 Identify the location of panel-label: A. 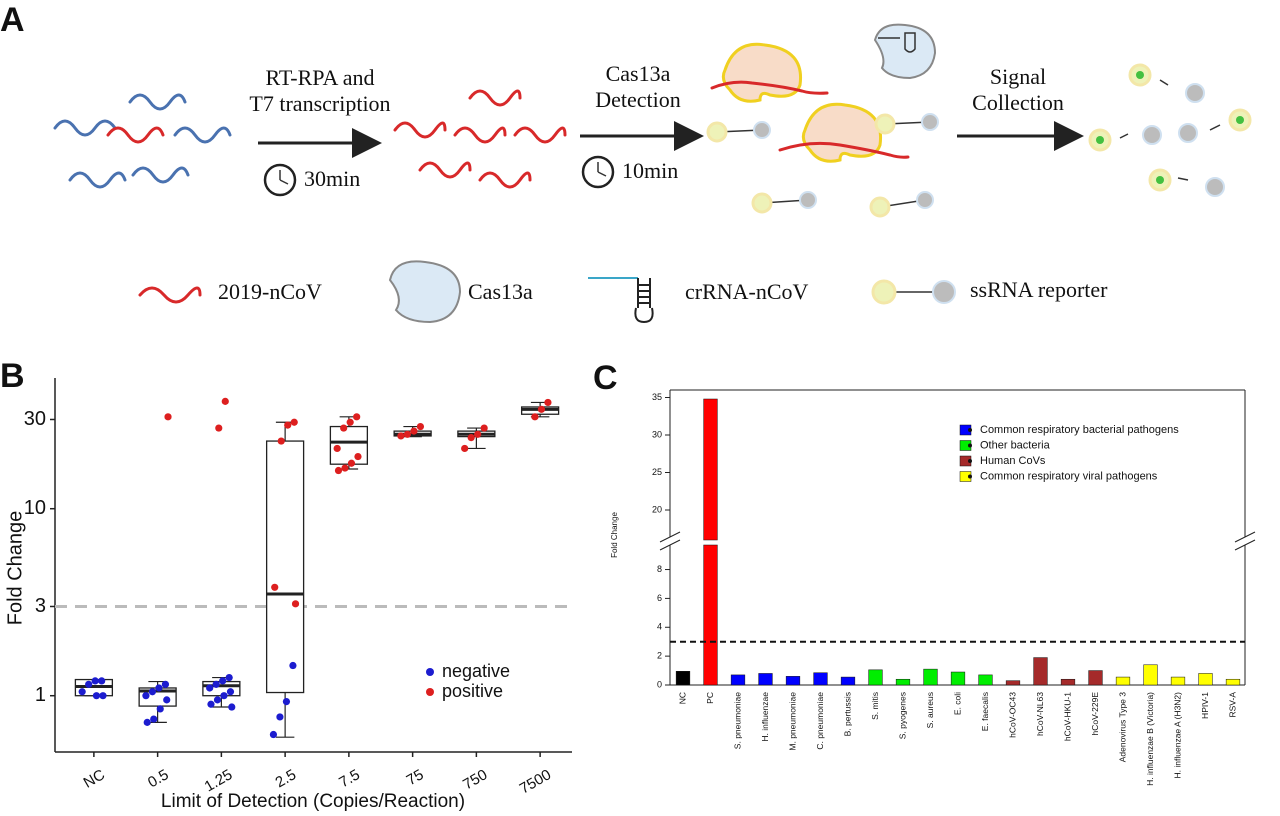
(12, 20).